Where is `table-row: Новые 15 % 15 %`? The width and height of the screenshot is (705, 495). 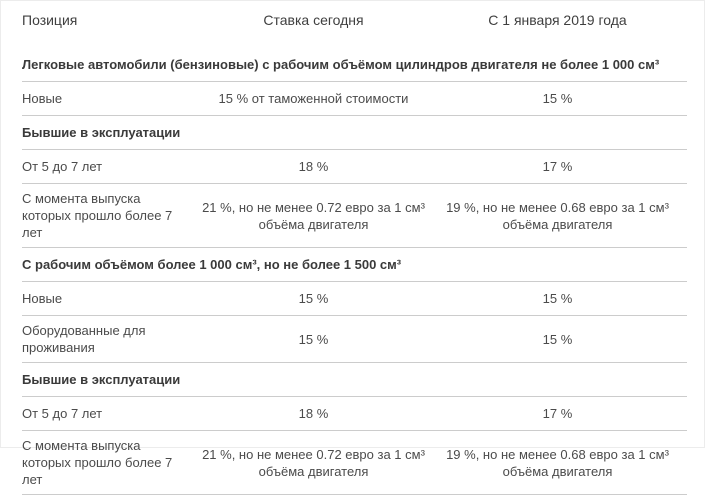 table-row: Новые 15 % 15 % is located at coordinates (354, 299).